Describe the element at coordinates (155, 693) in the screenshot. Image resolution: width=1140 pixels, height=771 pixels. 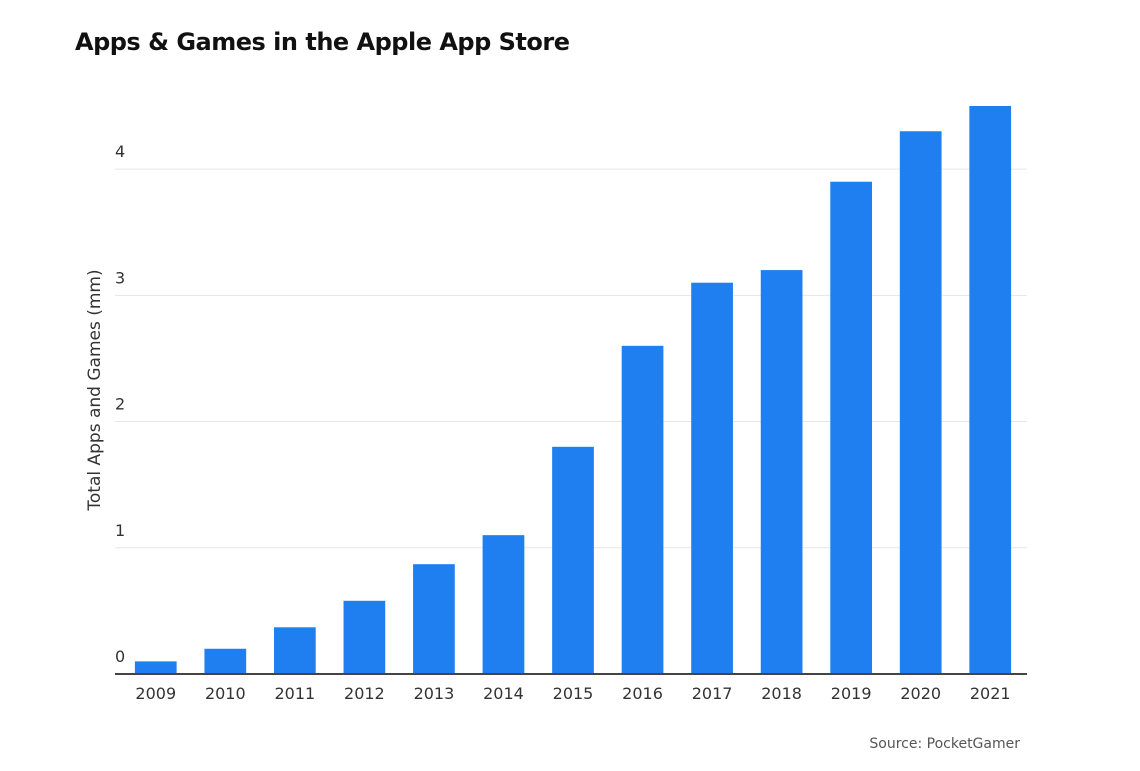
I see `x-tick-label: 2009` at that location.